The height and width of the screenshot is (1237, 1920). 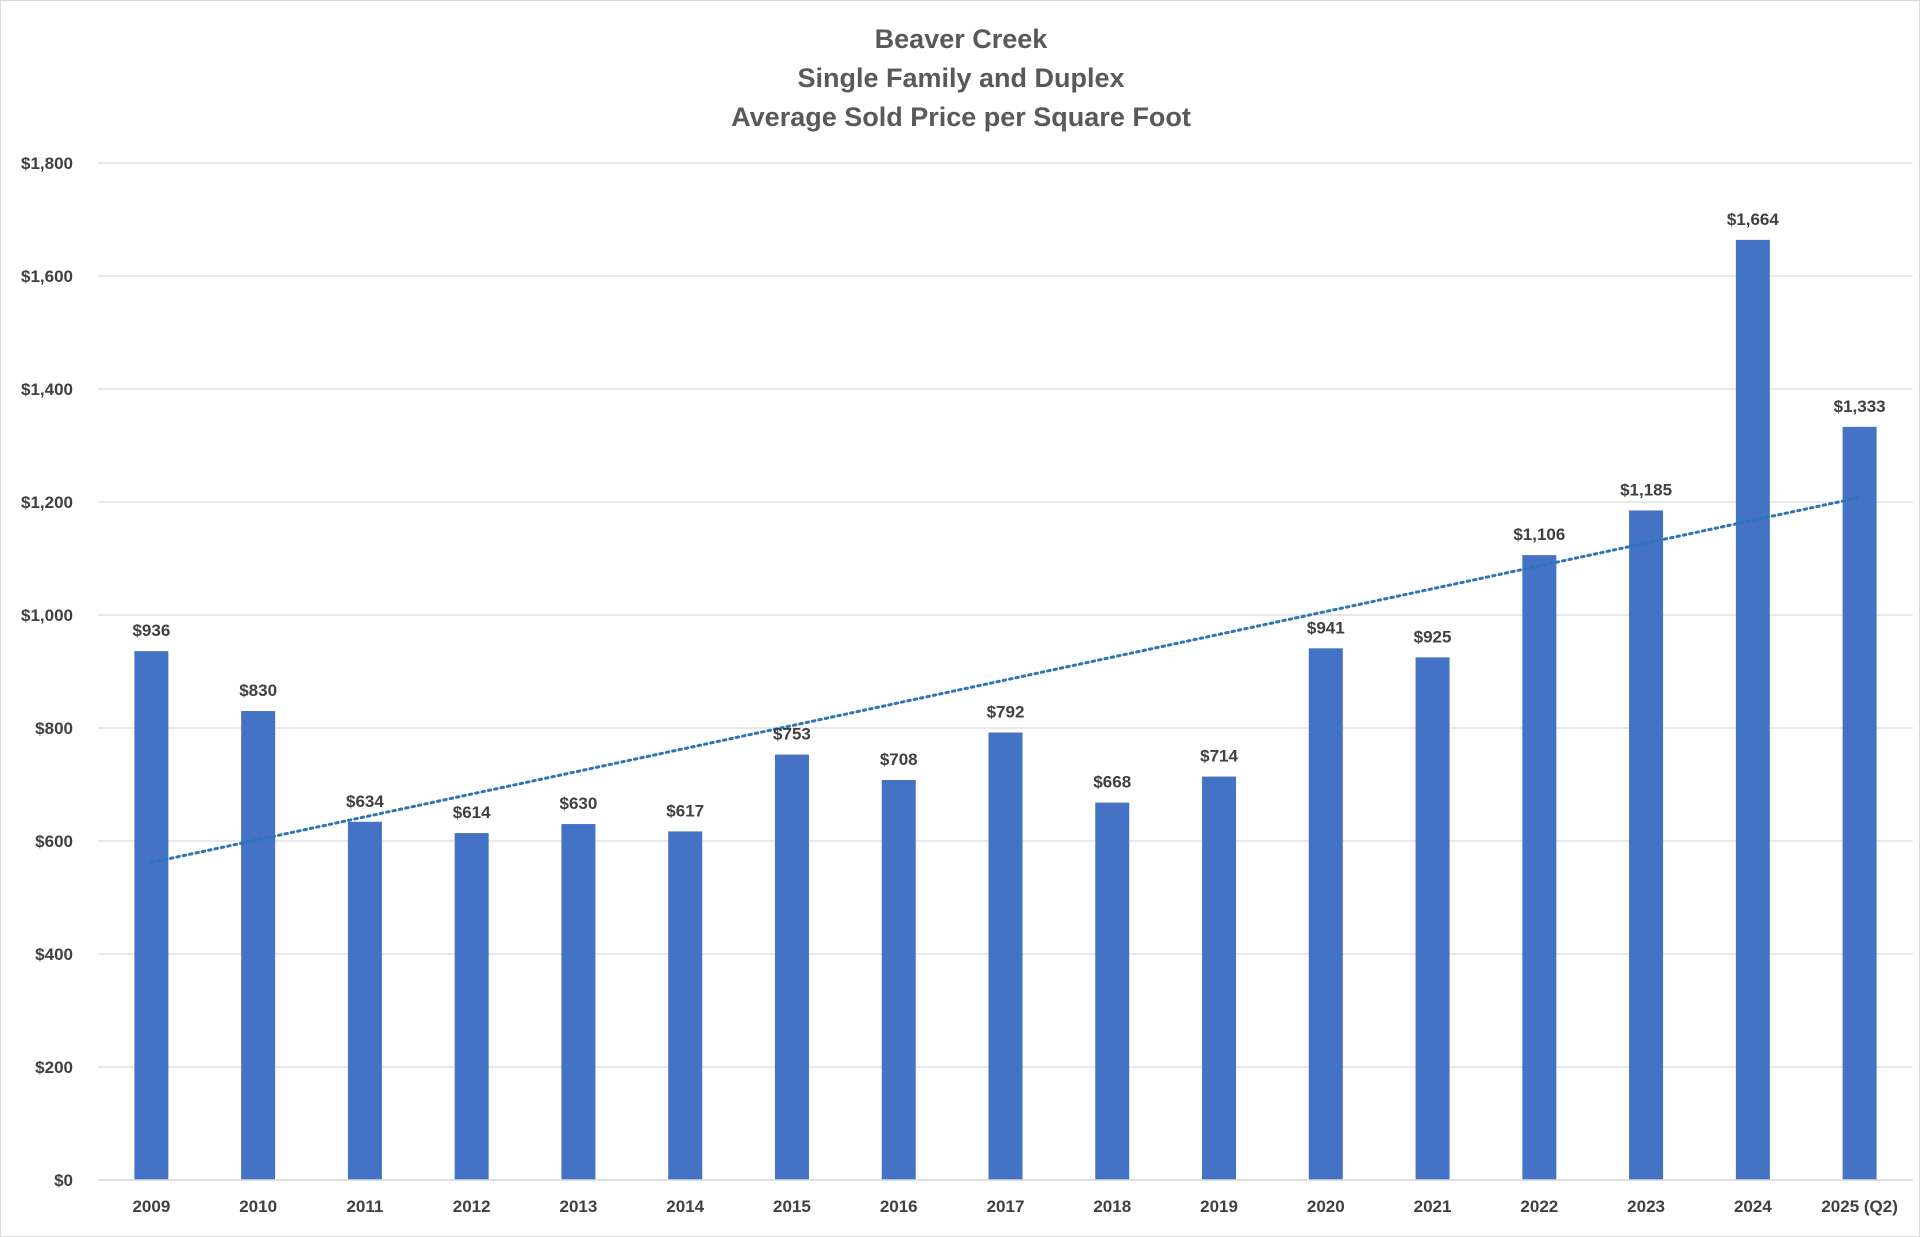 What do you see at coordinates (792, 734) in the screenshot?
I see `data-label: $753` at bounding box center [792, 734].